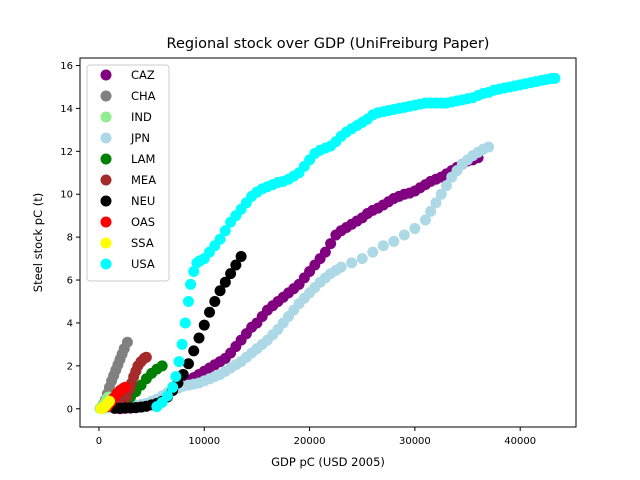 The width and height of the screenshot is (640, 480). Describe the element at coordinates (142, 243) in the screenshot. I see `legend-label: SSA` at that location.